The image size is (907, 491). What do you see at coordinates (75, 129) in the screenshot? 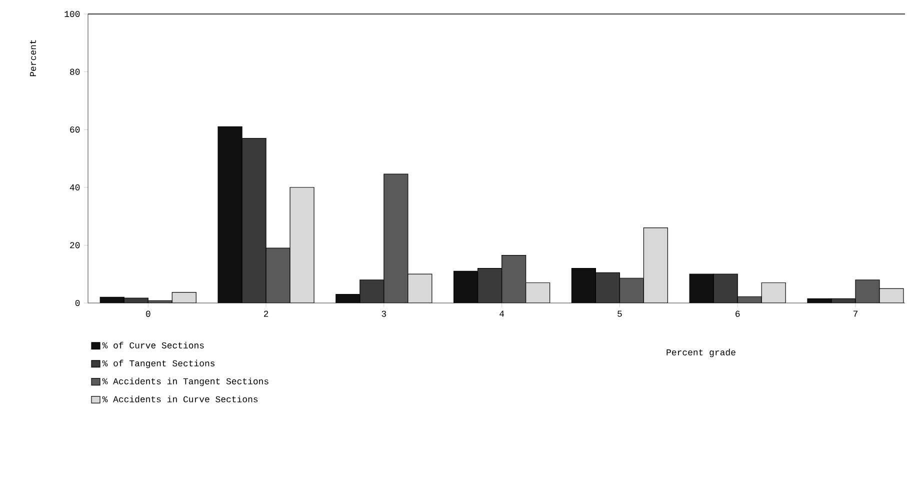
I see `y-tick-label: 60` at bounding box center [75, 129].